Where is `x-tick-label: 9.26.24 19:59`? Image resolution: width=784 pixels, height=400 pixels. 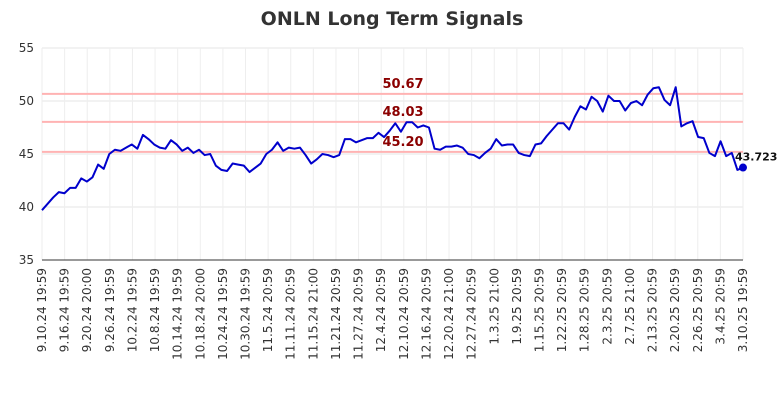 x-tick-label: 9.26.24 19:59 is located at coordinates (110, 310).